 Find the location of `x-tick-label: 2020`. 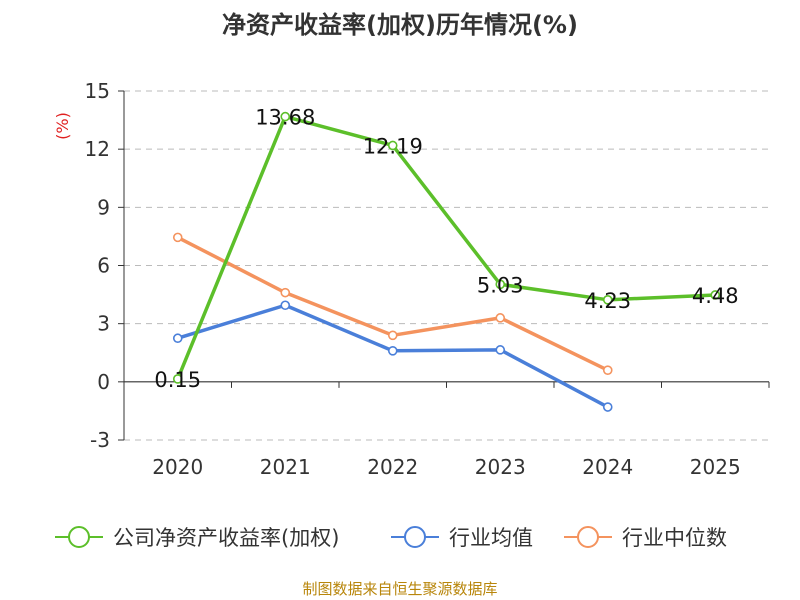

x-tick-label: 2020 is located at coordinates (177, 467).